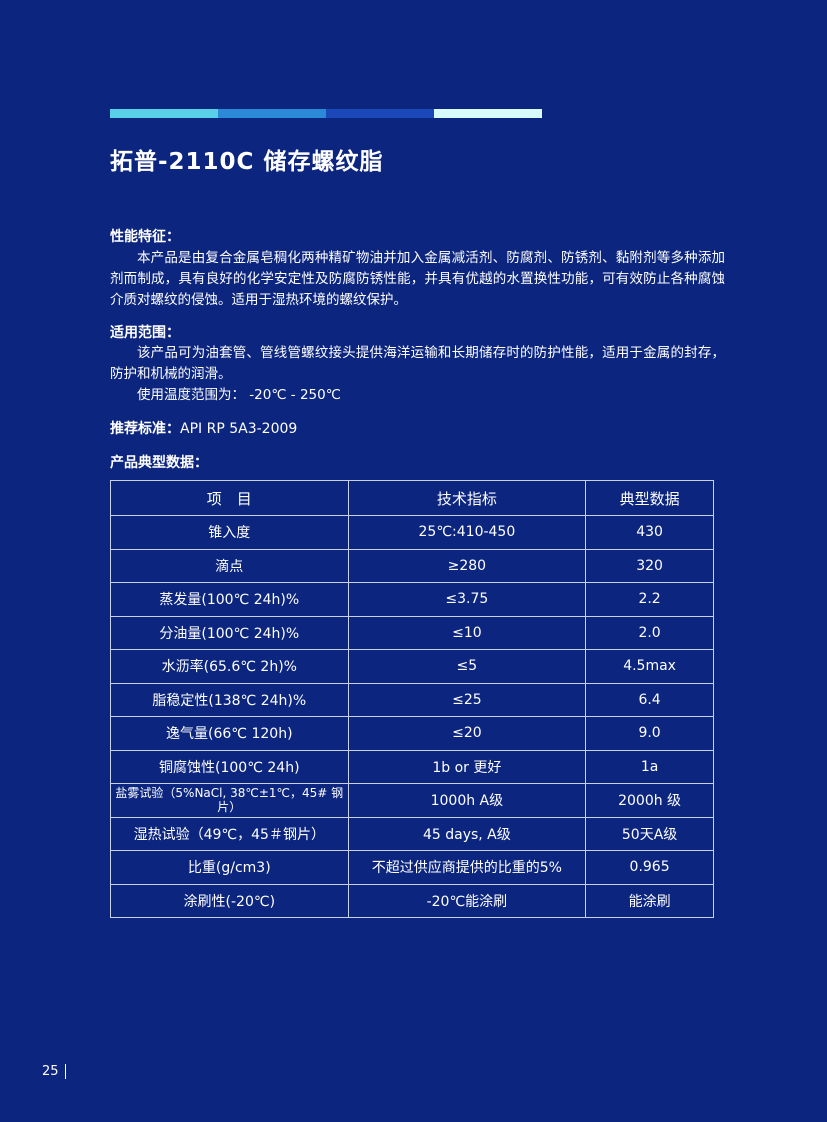 Image resolution: width=827 pixels, height=1122 pixels. I want to click on table-row: 滴点 ≥280 320, so click(412, 565).